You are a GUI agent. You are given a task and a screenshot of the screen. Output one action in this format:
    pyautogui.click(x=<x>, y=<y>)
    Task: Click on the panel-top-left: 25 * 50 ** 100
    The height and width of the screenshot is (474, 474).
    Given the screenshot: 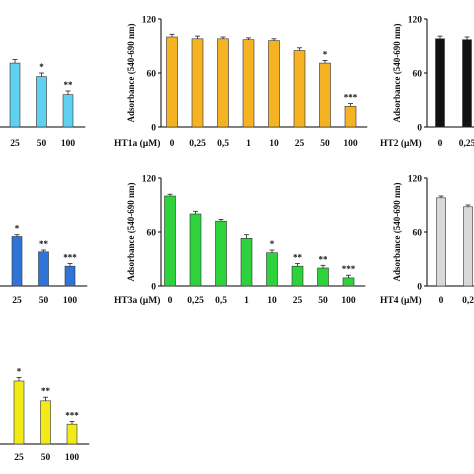 What is the action you would take?
    pyautogui.click(x=43, y=104)
    